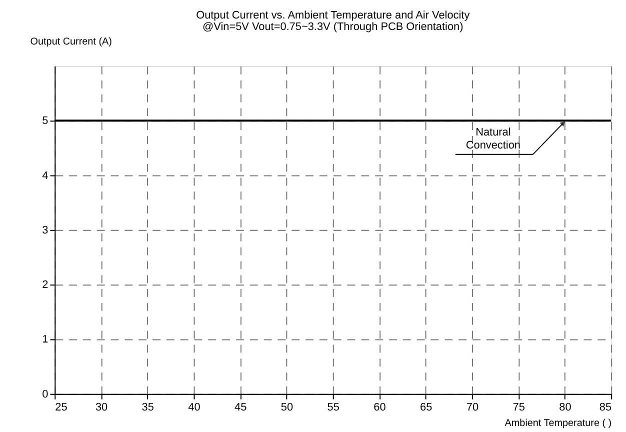  I want to click on x-tick-label: 35, so click(148, 407).